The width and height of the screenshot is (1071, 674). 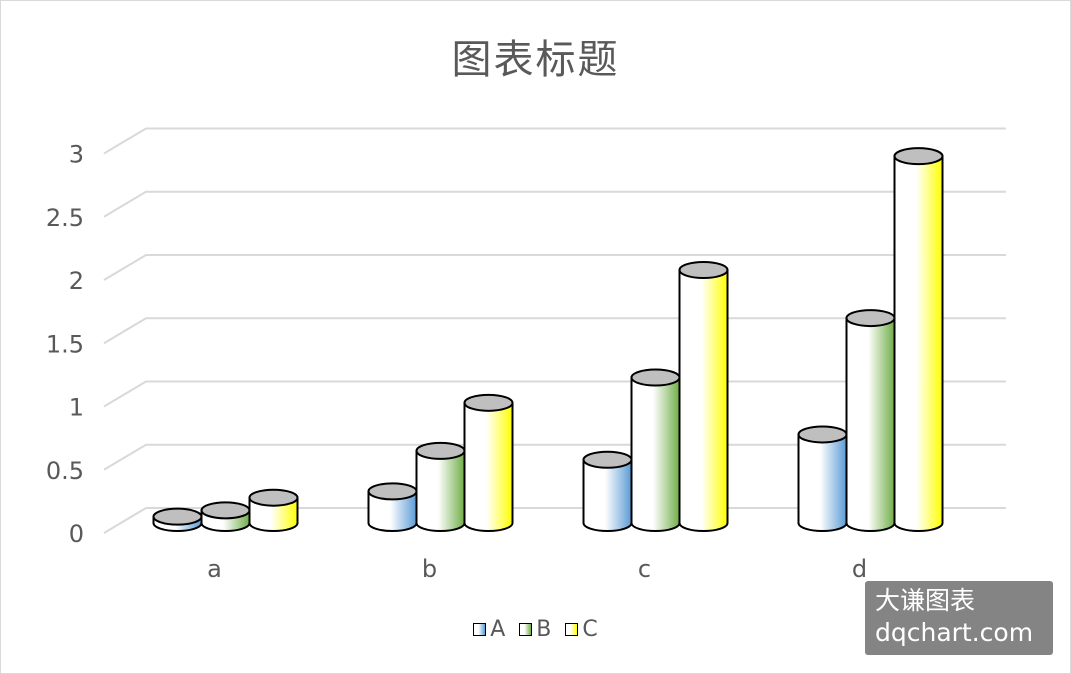 I want to click on y-tick-label: 2.5, so click(x=65, y=218).